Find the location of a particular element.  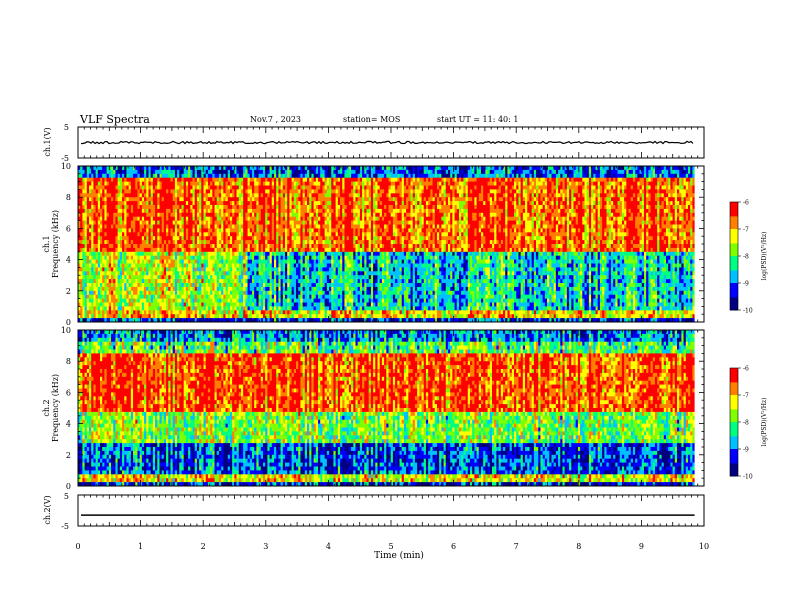

station-label: station= MOS is located at coordinates (371, 119).